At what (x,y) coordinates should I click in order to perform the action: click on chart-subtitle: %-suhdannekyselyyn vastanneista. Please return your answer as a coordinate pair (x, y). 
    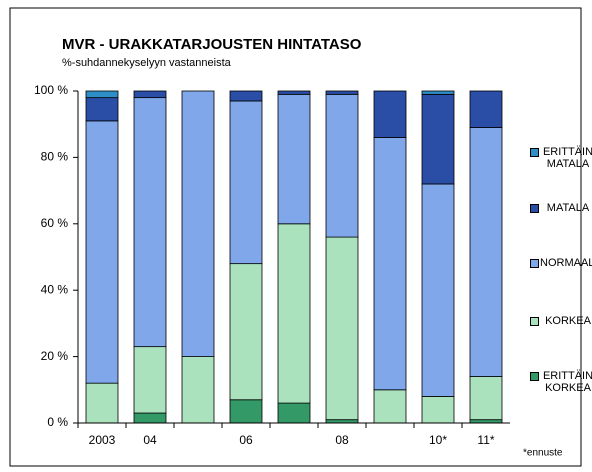
    Looking at the image, I should click on (147, 63).